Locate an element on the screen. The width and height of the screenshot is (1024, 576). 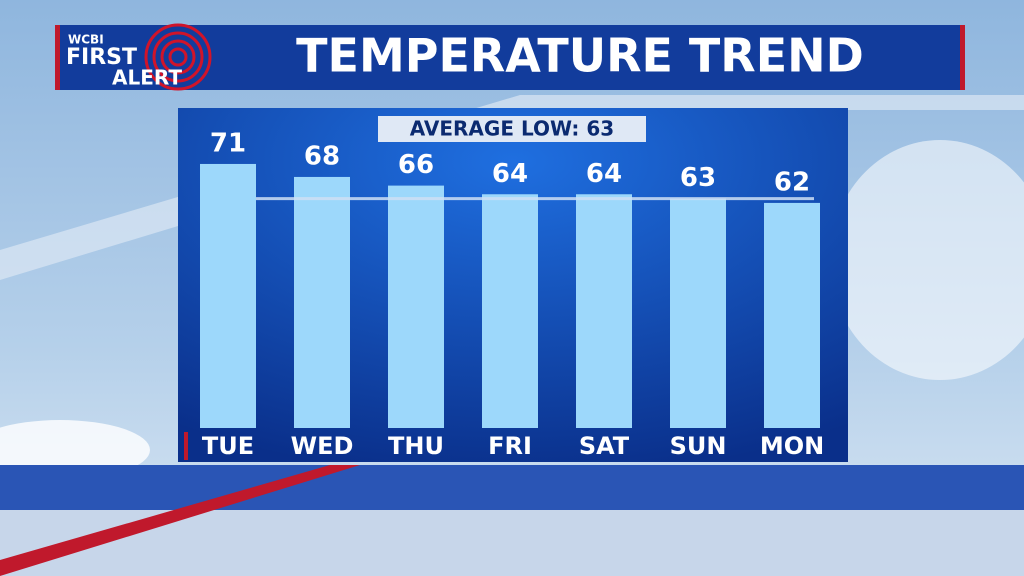
logo-station: WCBI is located at coordinates (86, 40).